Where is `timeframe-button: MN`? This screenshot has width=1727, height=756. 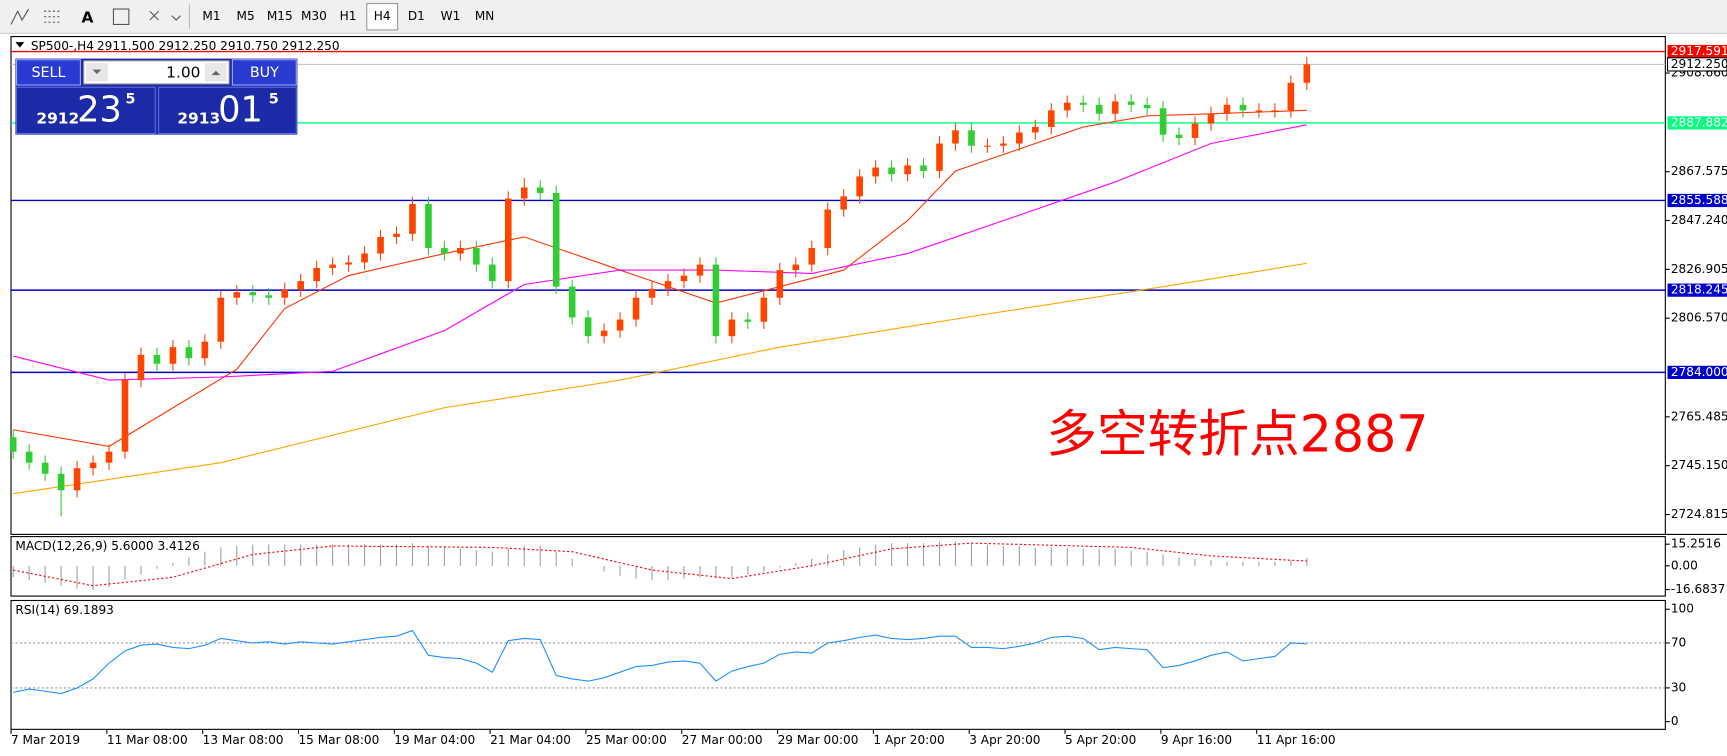
timeframe-button: MN is located at coordinates (485, 16).